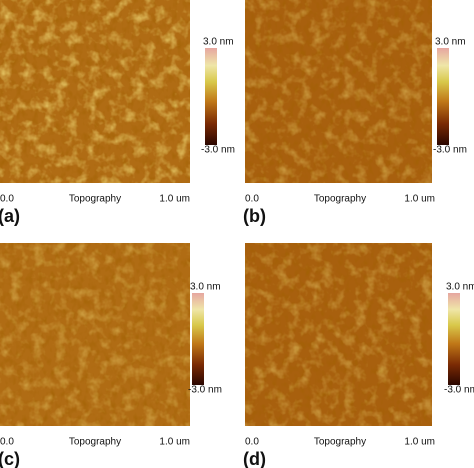 The width and height of the screenshot is (474, 468). Describe the element at coordinates (254, 216) in the screenshot. I see `panel-label: (b)` at that location.